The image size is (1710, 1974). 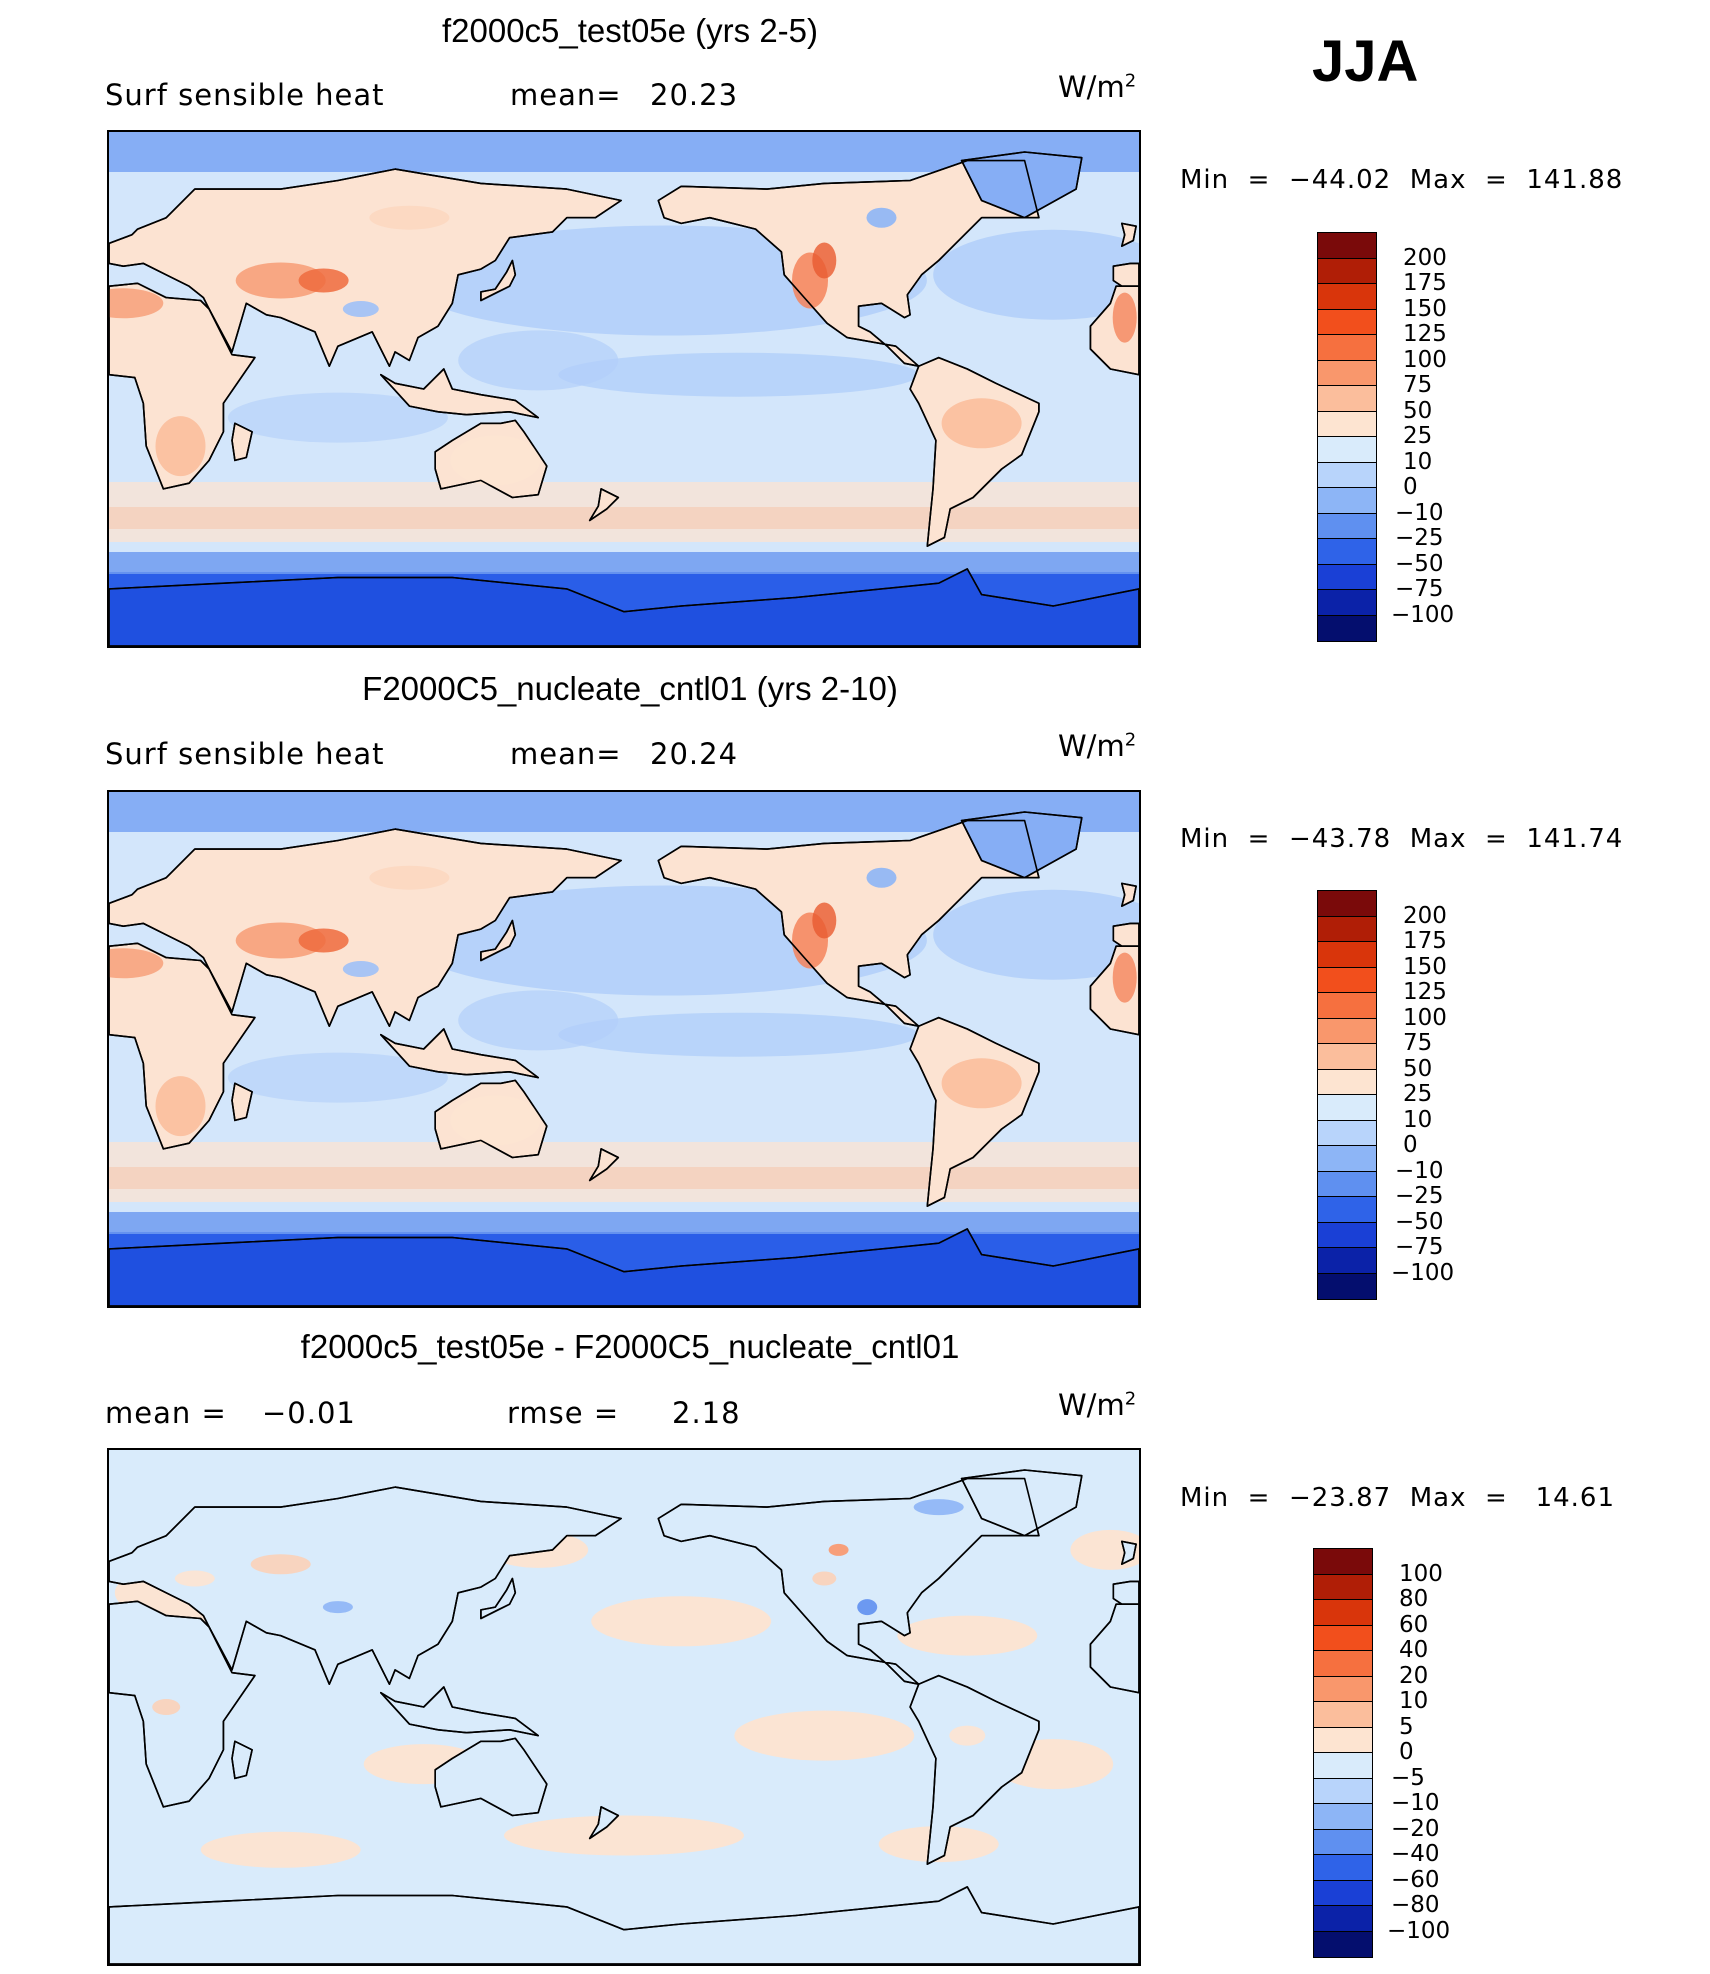 I want to click on antarctica-coast, so click(x=624, y=607).